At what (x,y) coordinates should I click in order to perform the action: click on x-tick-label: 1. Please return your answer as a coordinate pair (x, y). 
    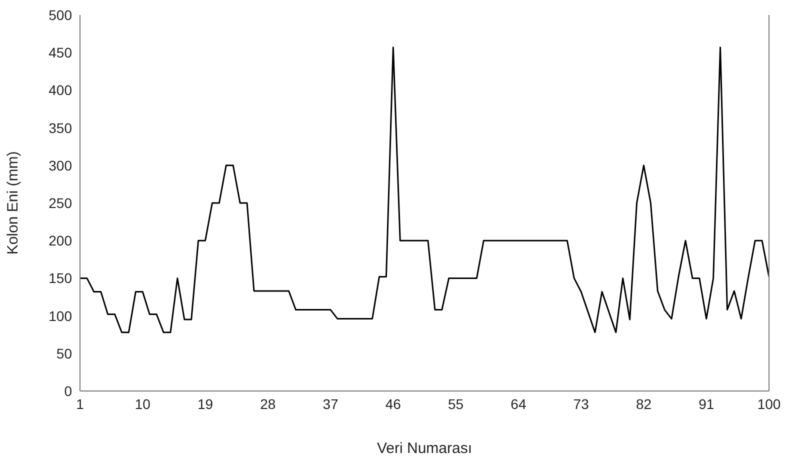
    Looking at the image, I should click on (80, 404).